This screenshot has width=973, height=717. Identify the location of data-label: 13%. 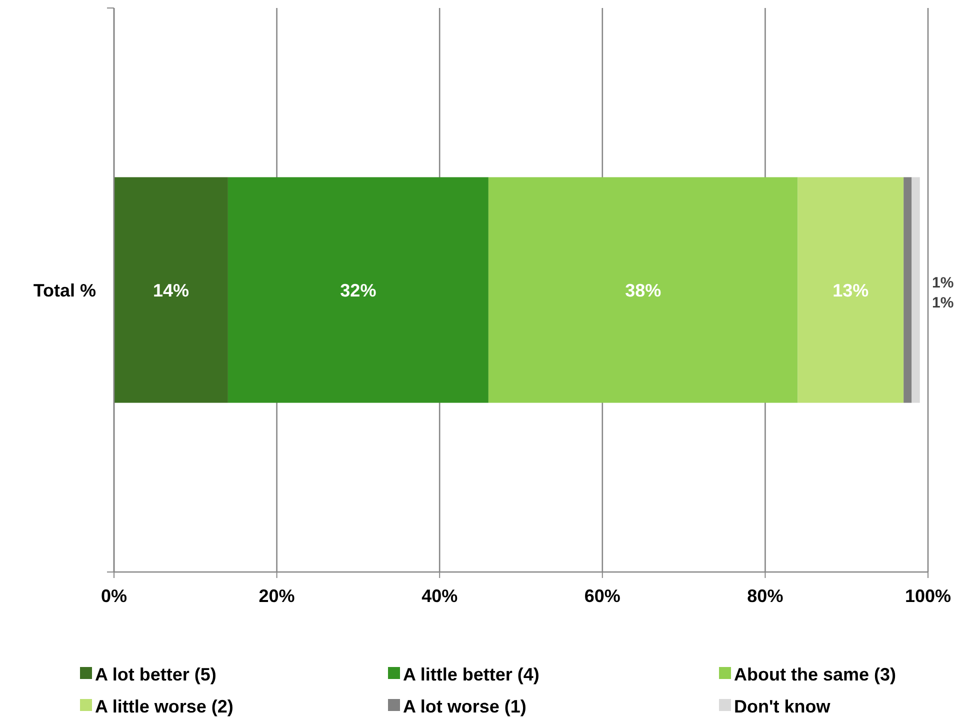
(850, 290).